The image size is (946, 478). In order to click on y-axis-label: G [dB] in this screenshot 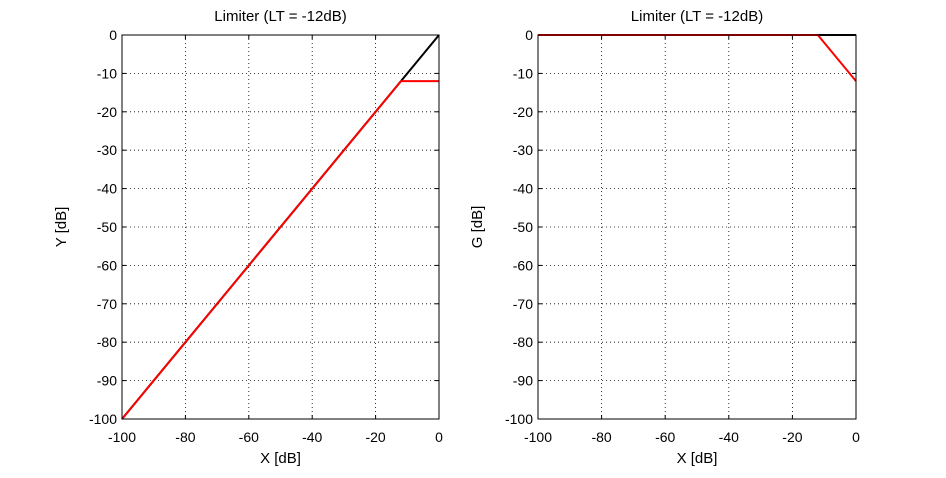, I will do `click(477, 227)`.